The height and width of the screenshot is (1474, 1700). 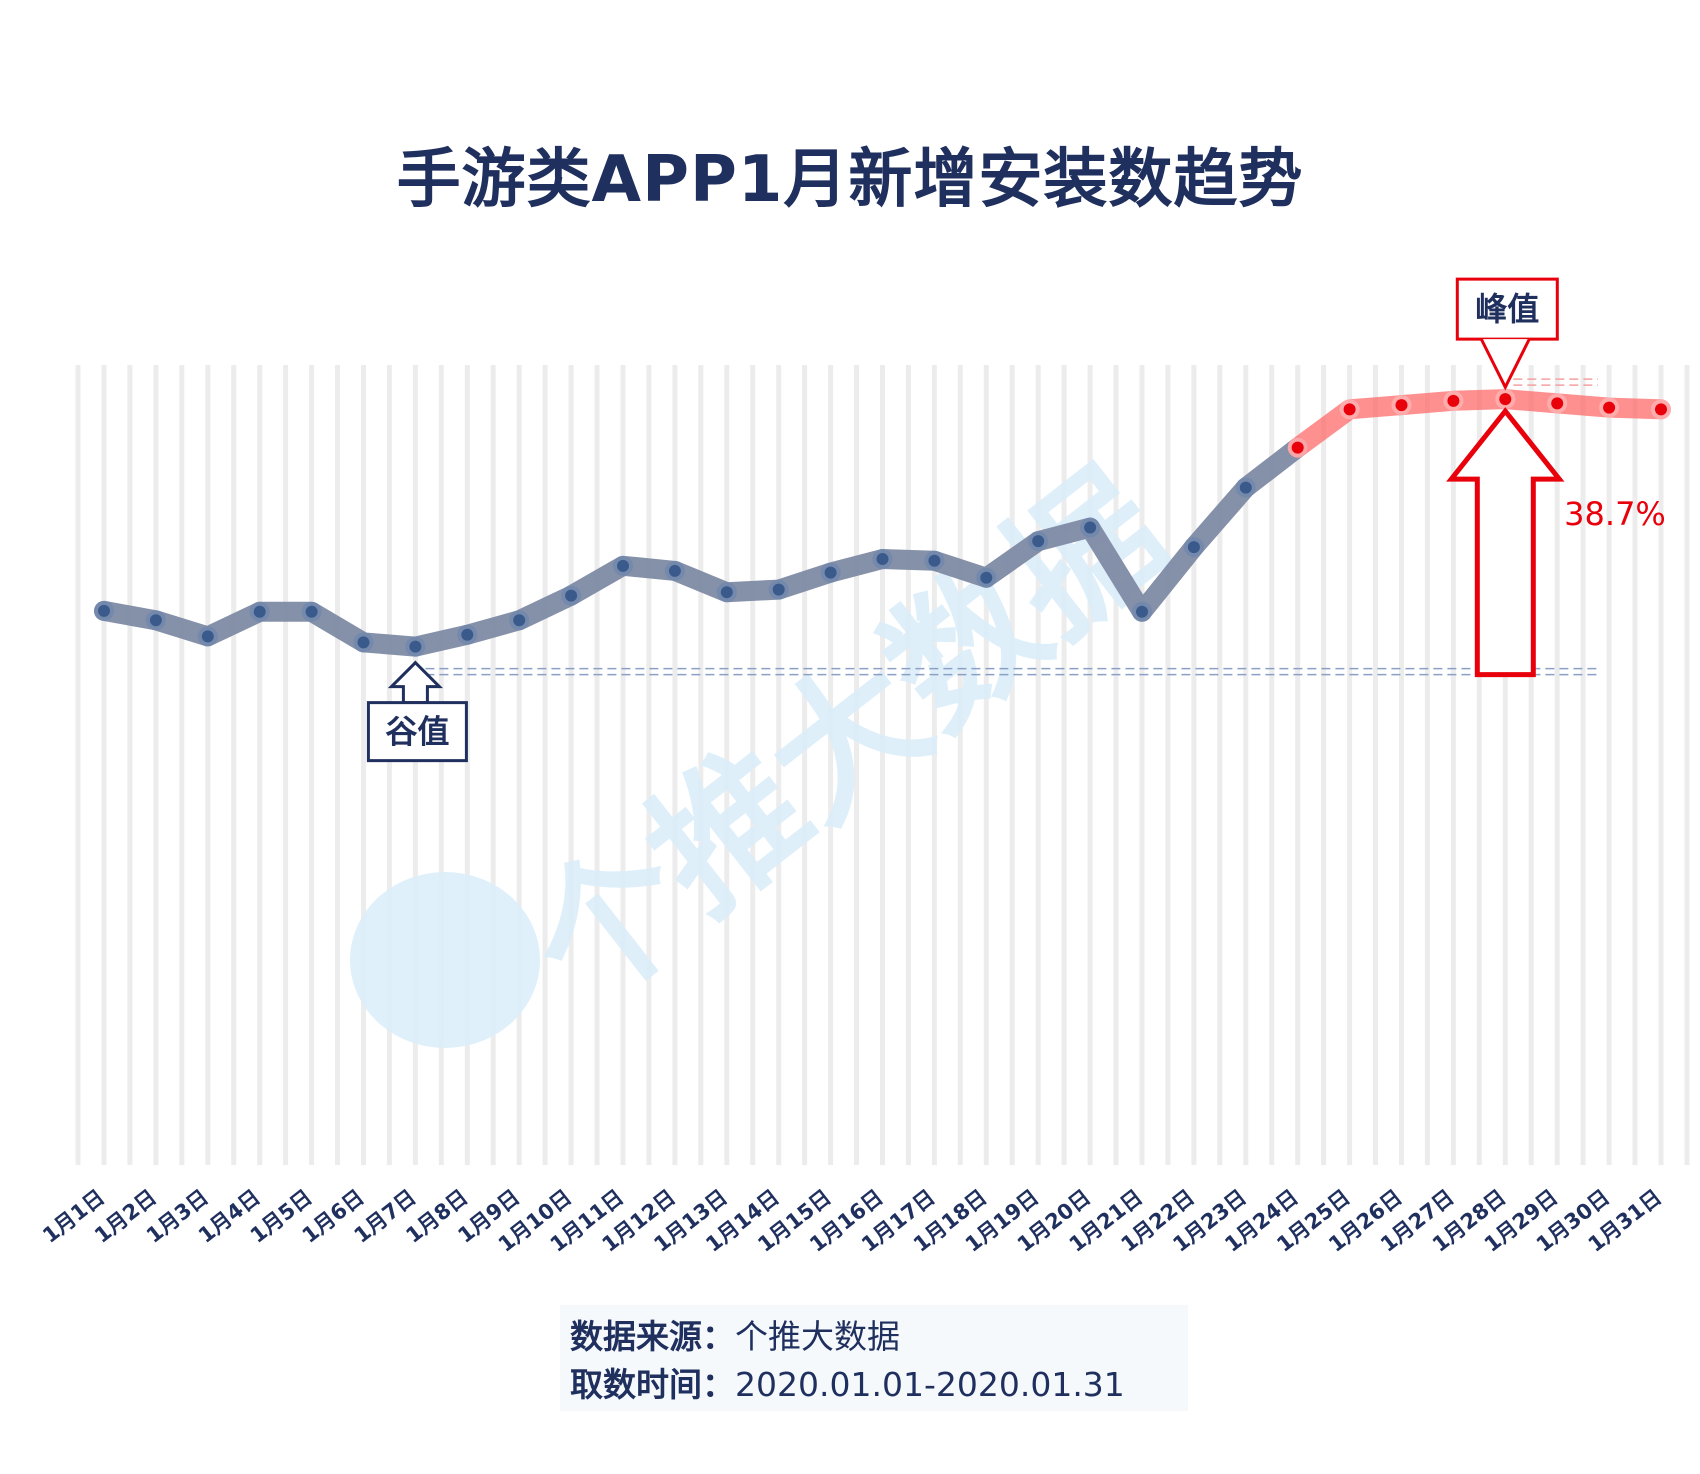 I want to click on period-line: 取数时间：2020.01.01-2020.01.31, so click(x=874, y=1385).